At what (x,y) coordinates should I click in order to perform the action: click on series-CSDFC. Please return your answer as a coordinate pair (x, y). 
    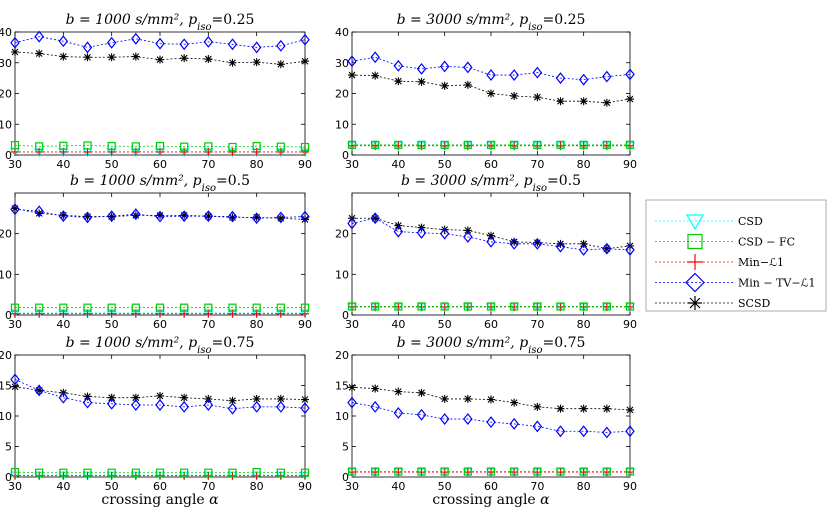
    Looking at the image, I should click on (160, 146).